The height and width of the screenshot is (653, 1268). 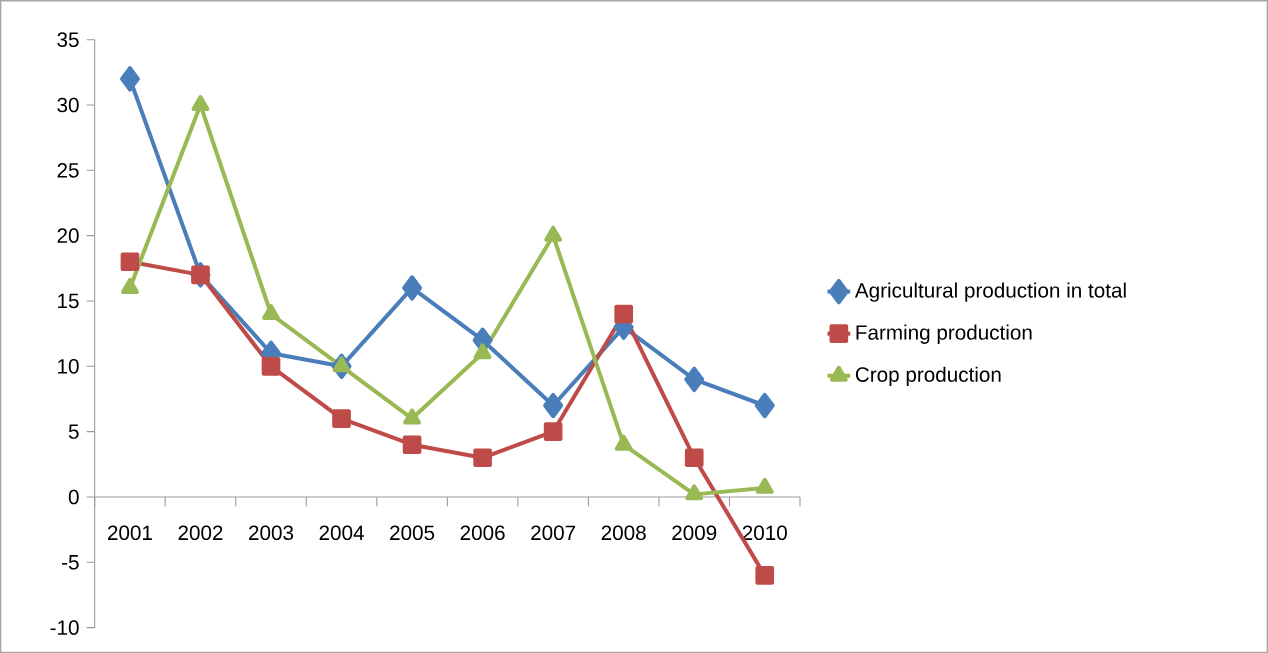 I want to click on y-tick-label: -5, so click(x=70, y=562).